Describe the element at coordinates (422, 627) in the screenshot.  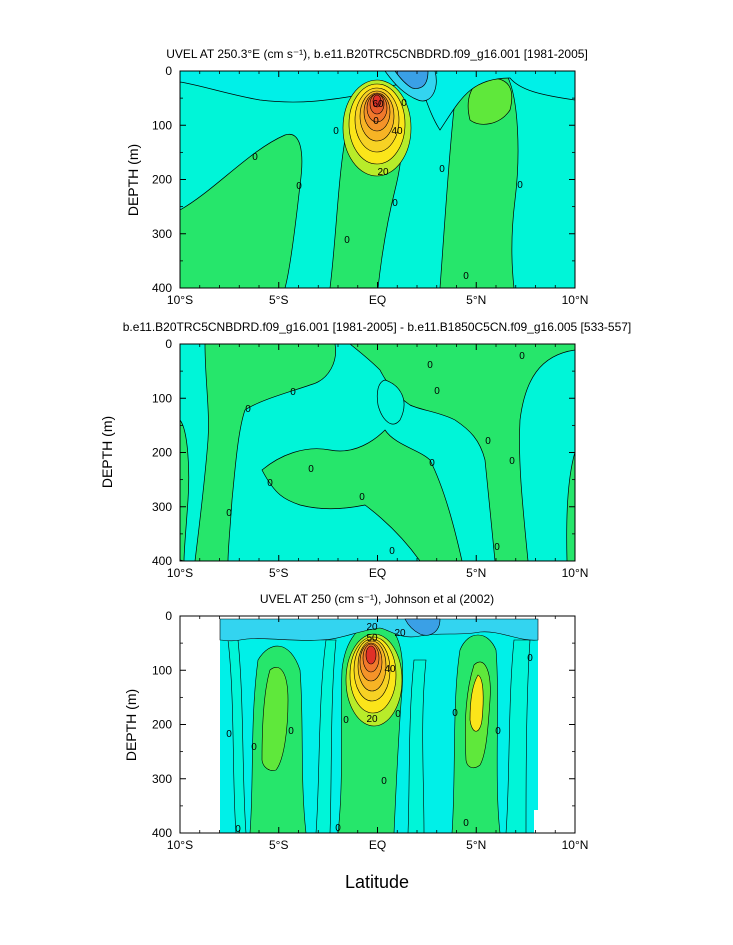
I see `panel-3-neg-core` at that location.